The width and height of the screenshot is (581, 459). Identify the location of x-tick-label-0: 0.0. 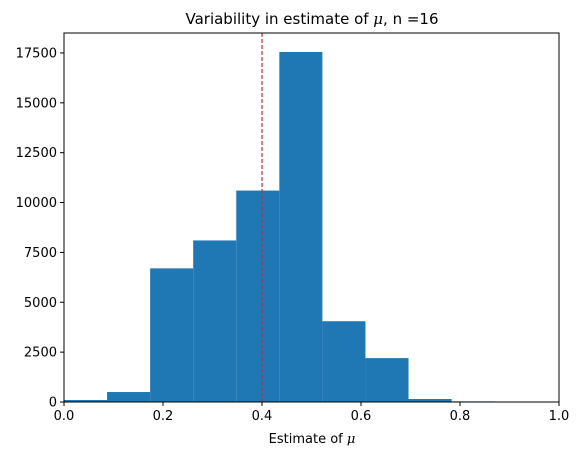
(64, 416).